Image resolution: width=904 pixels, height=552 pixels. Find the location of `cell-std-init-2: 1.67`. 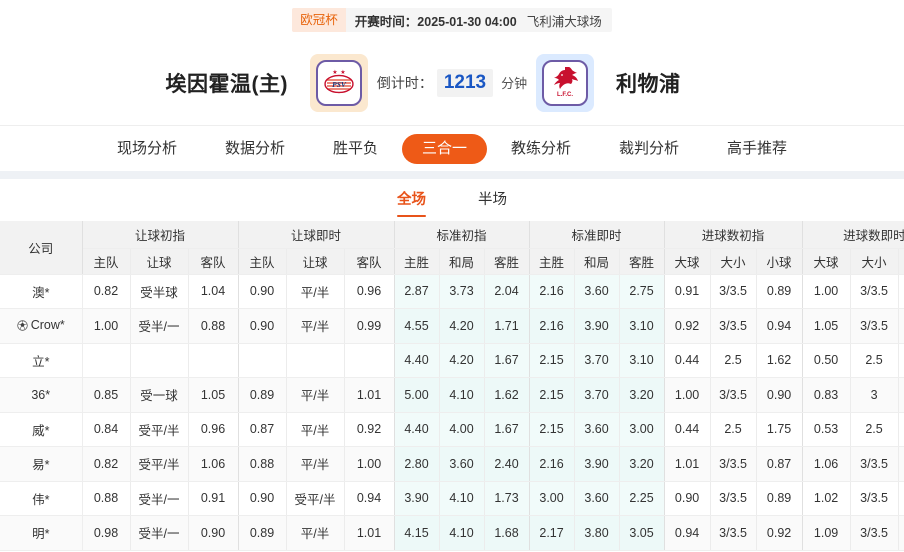

cell-std-init-2: 1.67 is located at coordinates (506, 360).